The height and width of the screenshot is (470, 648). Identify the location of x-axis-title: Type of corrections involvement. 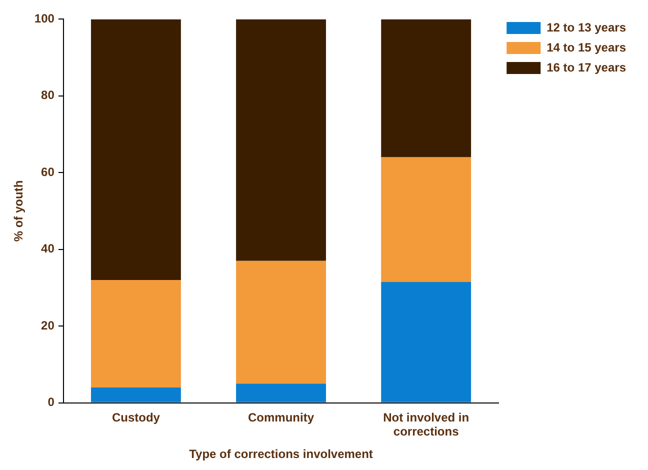
(281, 454).